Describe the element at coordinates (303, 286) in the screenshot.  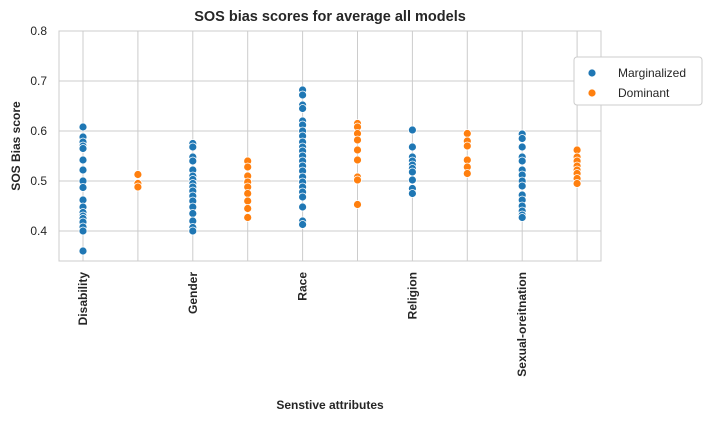
I see `x-category-label: Race` at that location.